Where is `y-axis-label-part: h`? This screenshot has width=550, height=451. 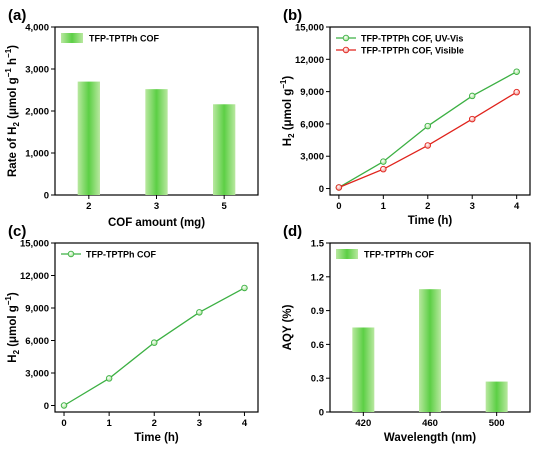
y-axis-label-part: h is located at coordinates (13, 63).